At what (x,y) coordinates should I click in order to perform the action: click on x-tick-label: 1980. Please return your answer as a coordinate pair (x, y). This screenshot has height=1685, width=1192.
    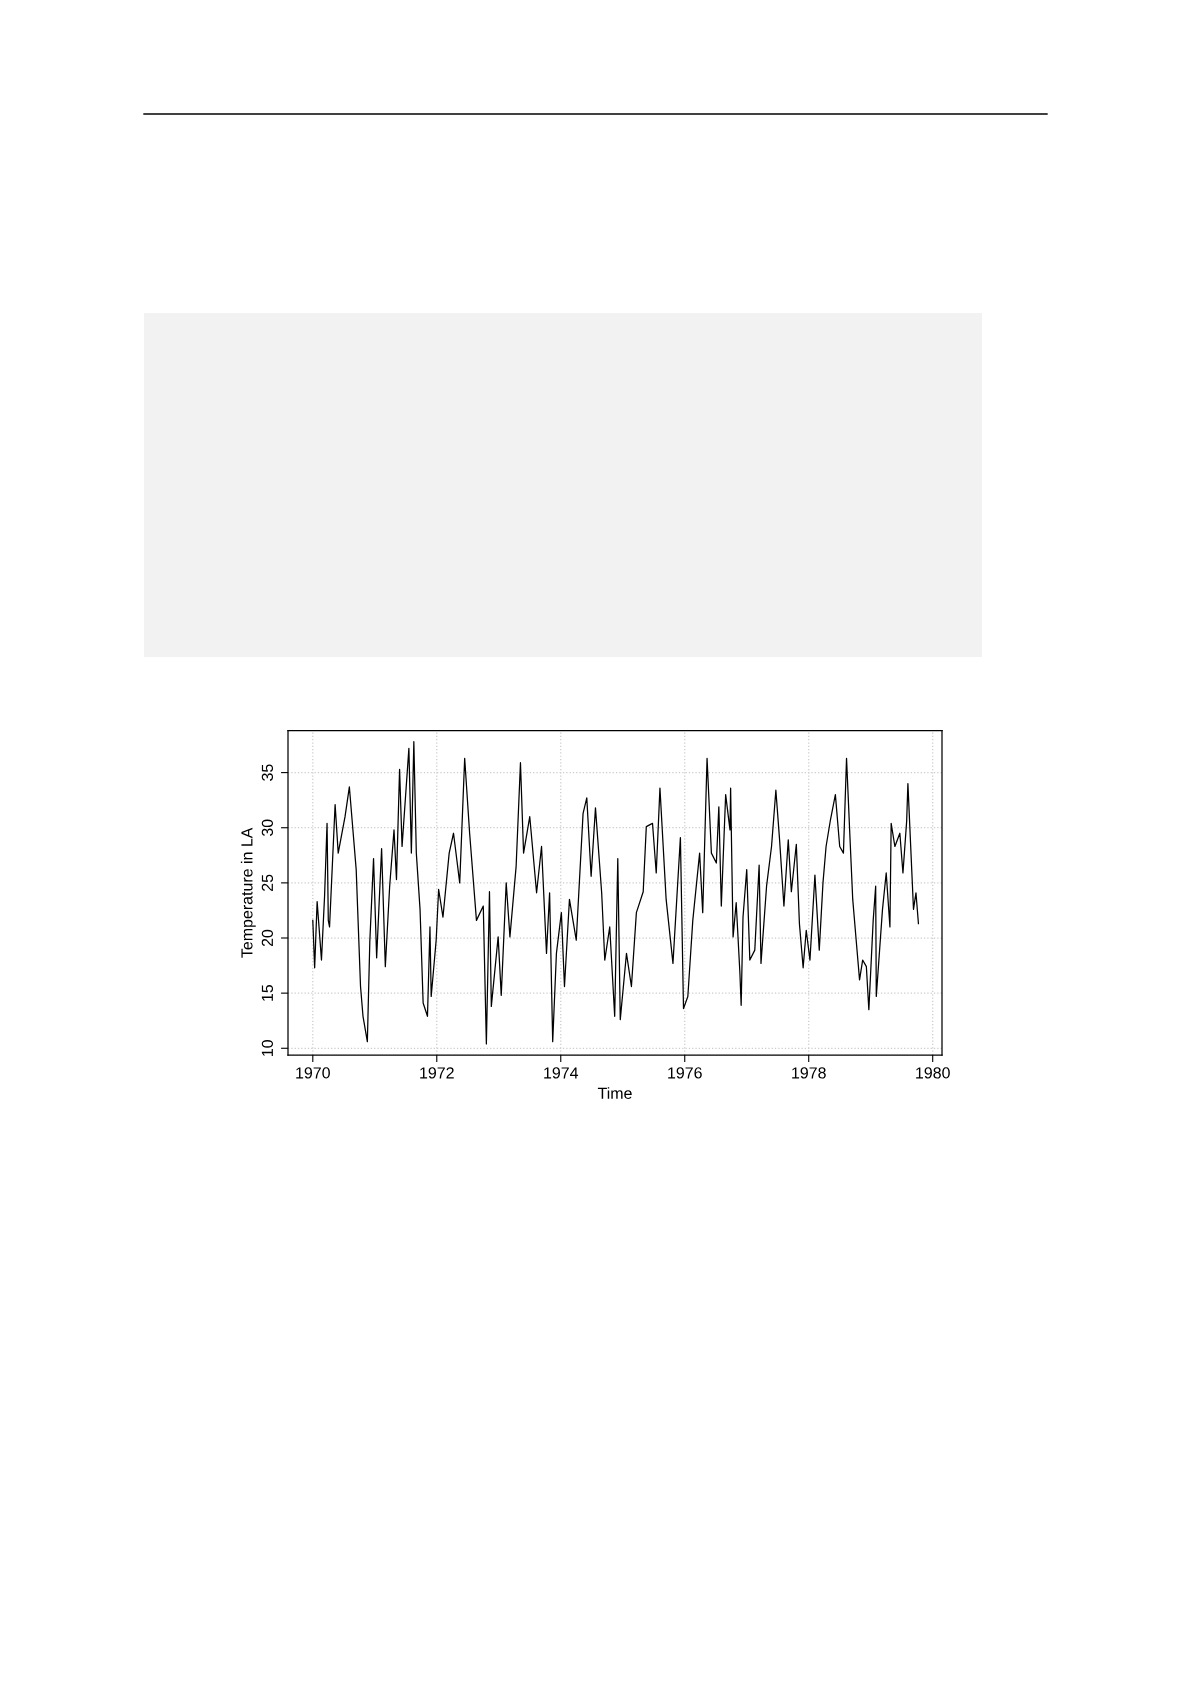
    Looking at the image, I should click on (933, 1073).